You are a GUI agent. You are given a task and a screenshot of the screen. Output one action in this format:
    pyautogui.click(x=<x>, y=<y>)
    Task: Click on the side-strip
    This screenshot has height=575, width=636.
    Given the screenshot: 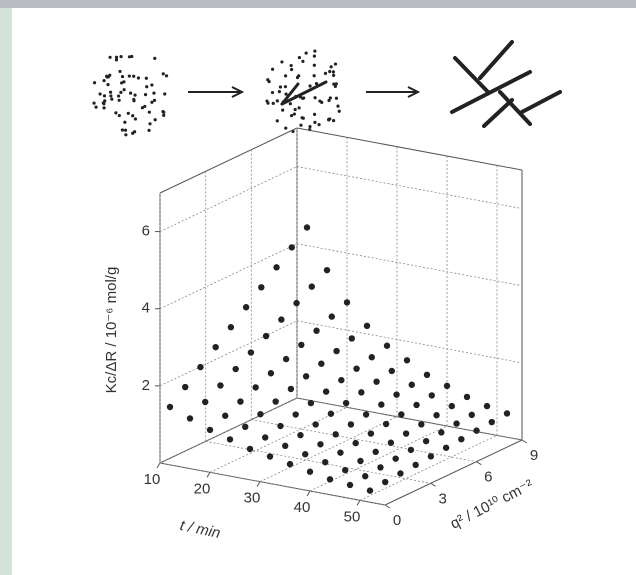 What is the action you would take?
    pyautogui.click(x=6, y=291)
    